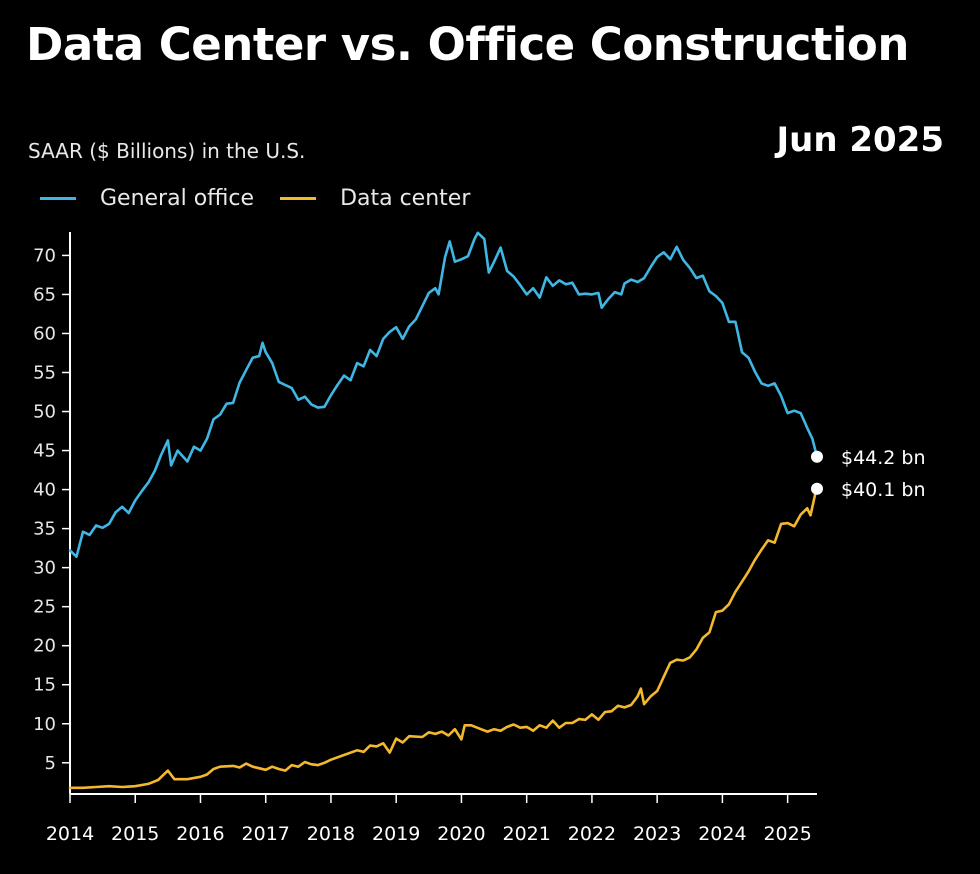  Describe the element at coordinates (44, 294) in the screenshot. I see `y-tick-label: 65` at that location.